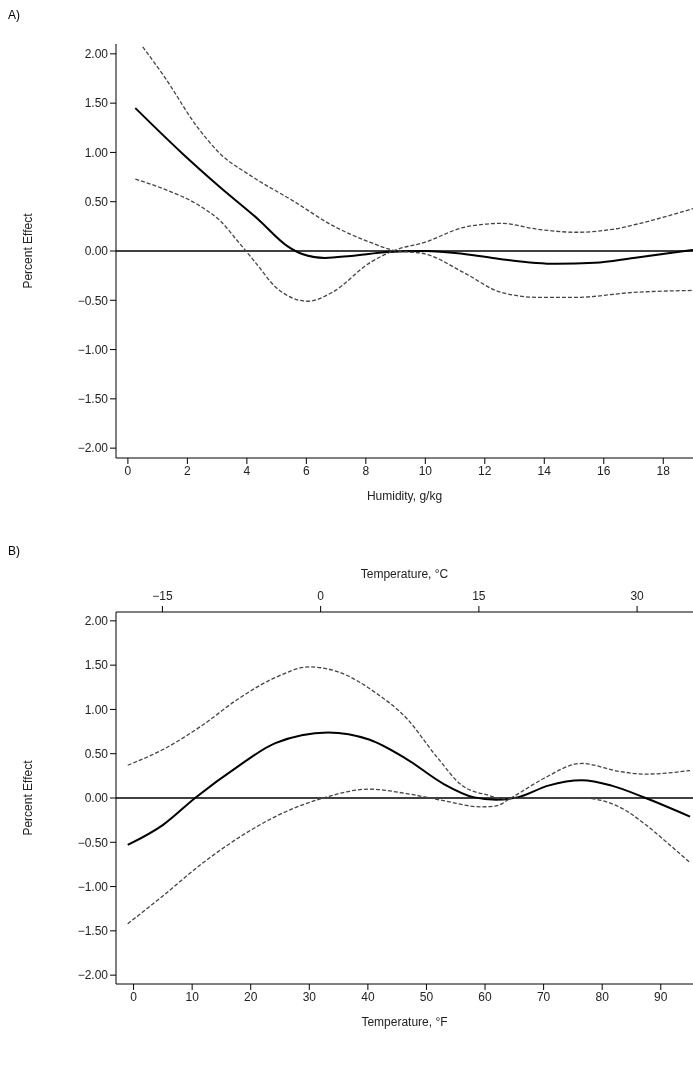  Describe the element at coordinates (14, 552) in the screenshot. I see `text: B)` at that location.